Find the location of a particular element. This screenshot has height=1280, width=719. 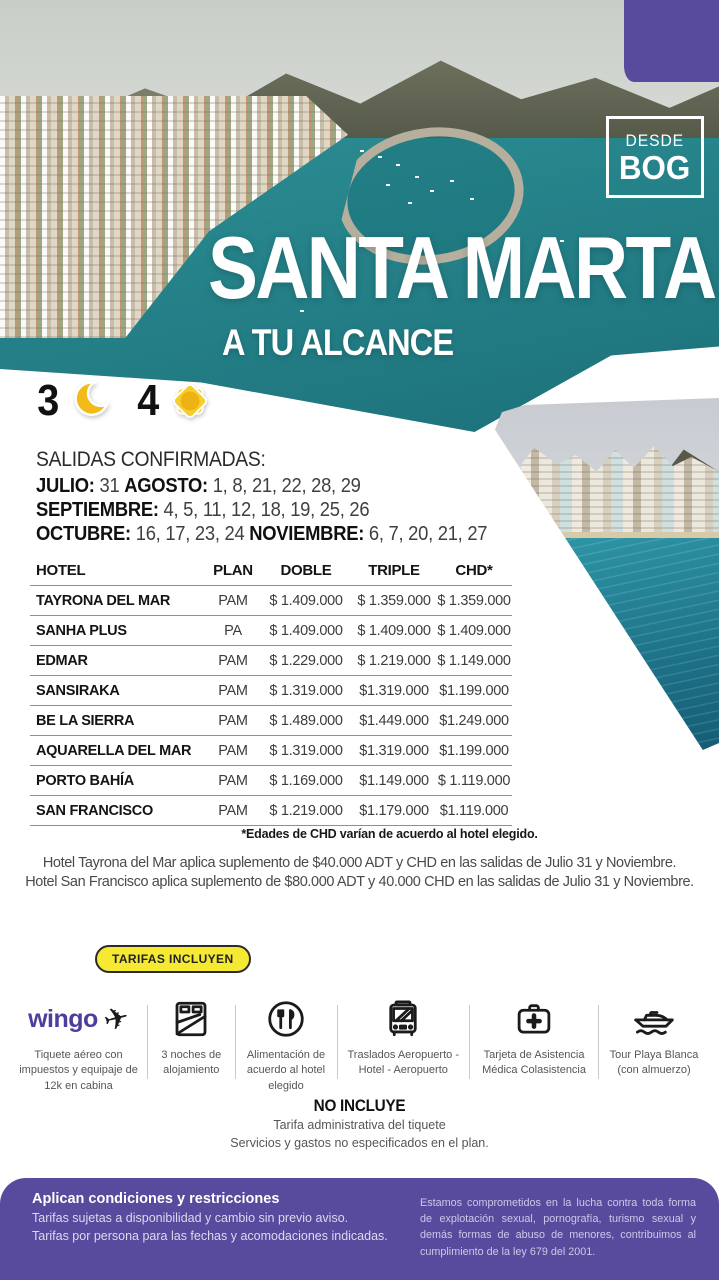

nights-count: 3 is located at coordinates (48, 400).